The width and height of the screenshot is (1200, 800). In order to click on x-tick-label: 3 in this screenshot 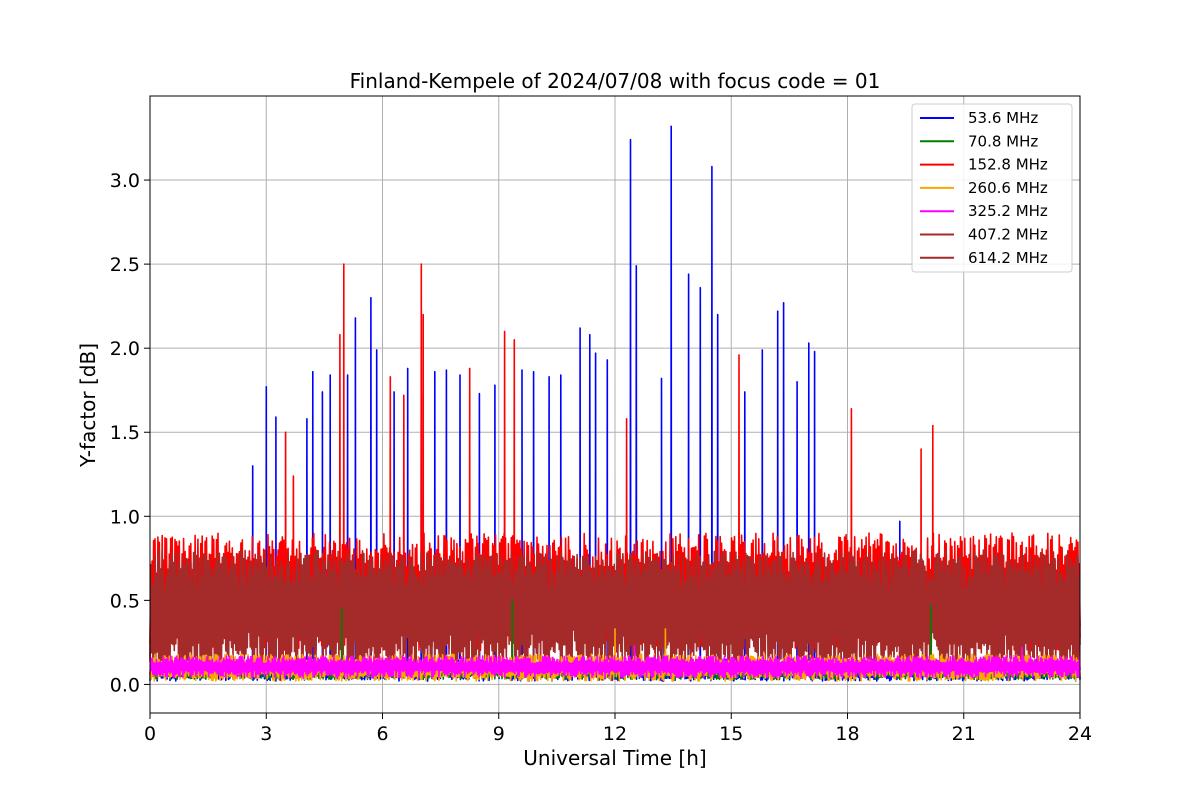, I will do `click(266, 734)`.